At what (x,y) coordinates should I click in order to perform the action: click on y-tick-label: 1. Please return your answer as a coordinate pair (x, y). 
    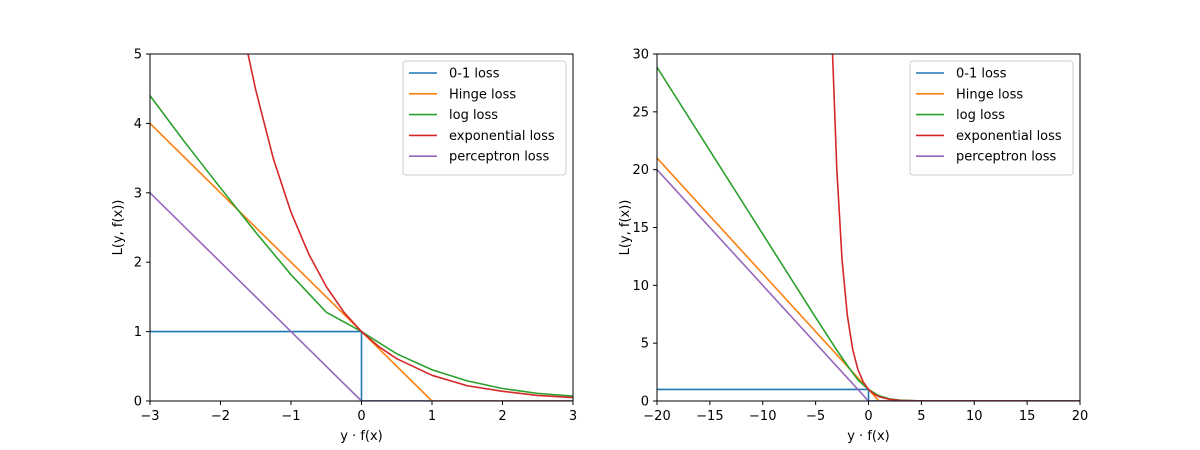
    Looking at the image, I should click on (138, 332).